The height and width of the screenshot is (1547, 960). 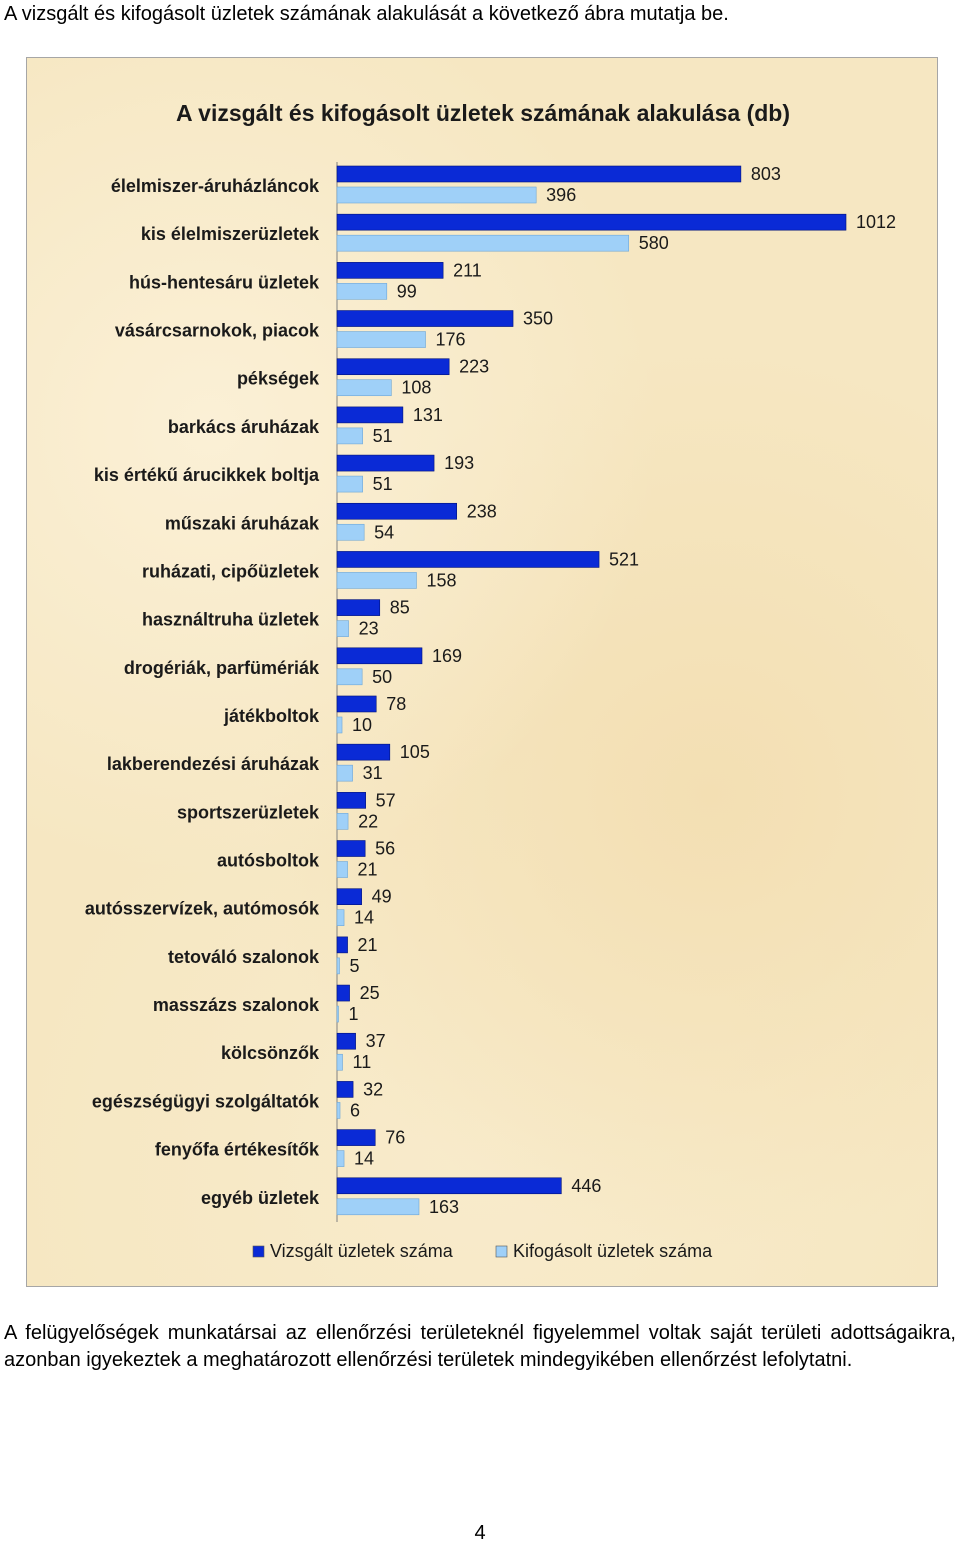 What do you see at coordinates (459, 463) in the screenshot?
I see `data-label: 193` at bounding box center [459, 463].